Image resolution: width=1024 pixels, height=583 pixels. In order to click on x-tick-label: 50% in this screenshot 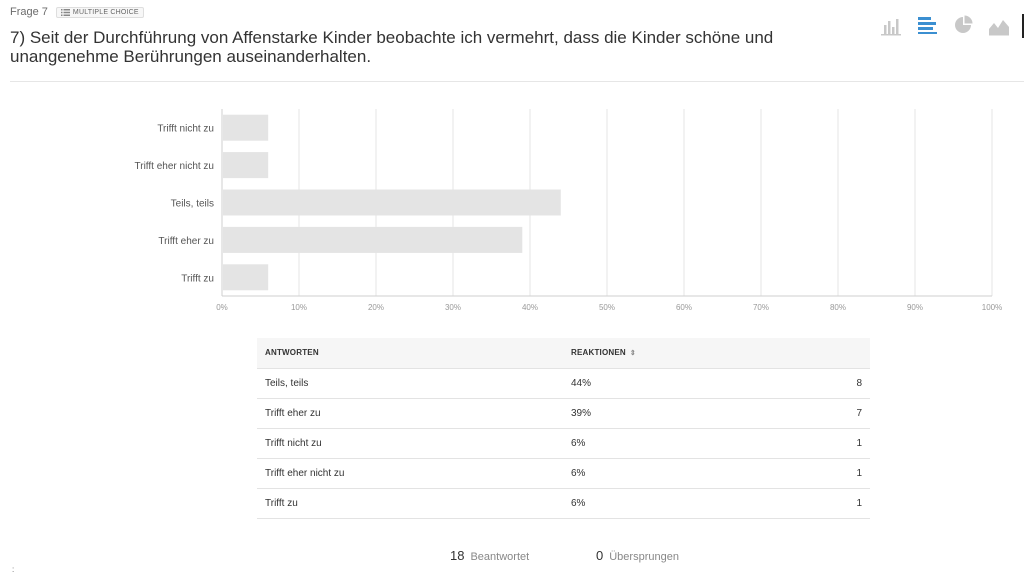, I will do `click(607, 307)`.